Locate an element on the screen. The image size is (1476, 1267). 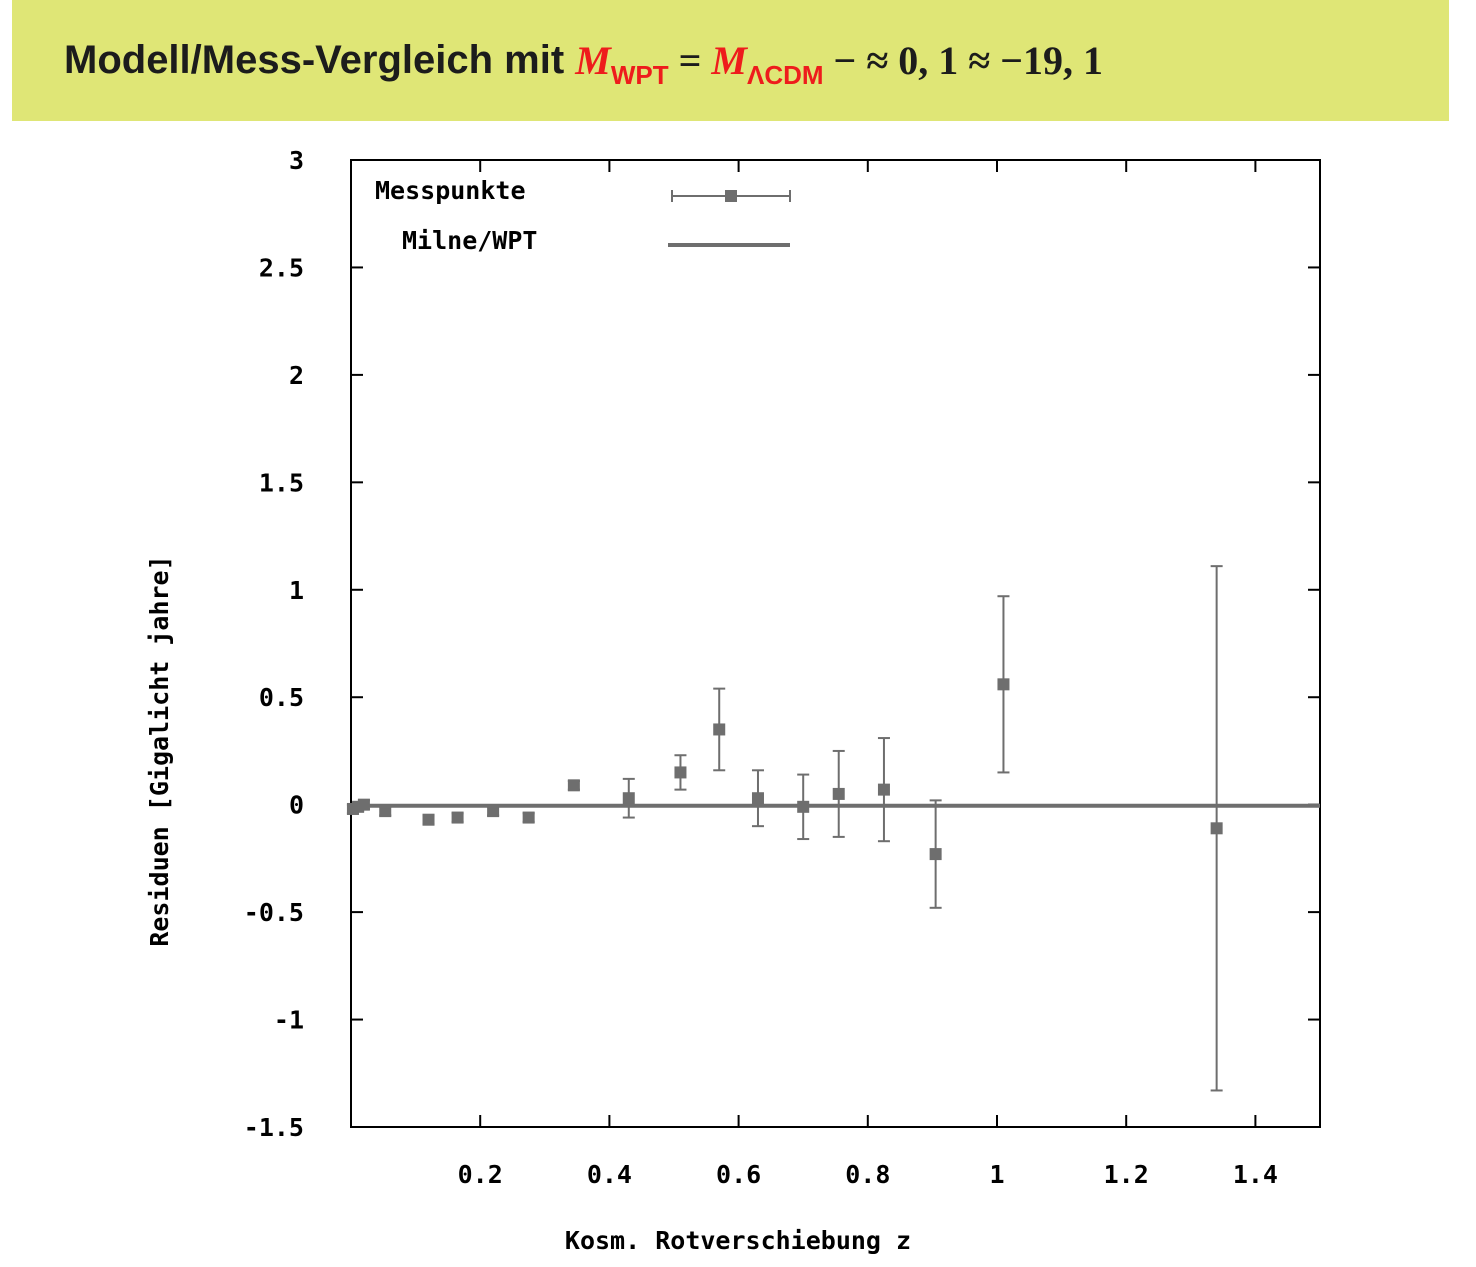
x-tick-label: 1.2 is located at coordinates (1126, 1174).